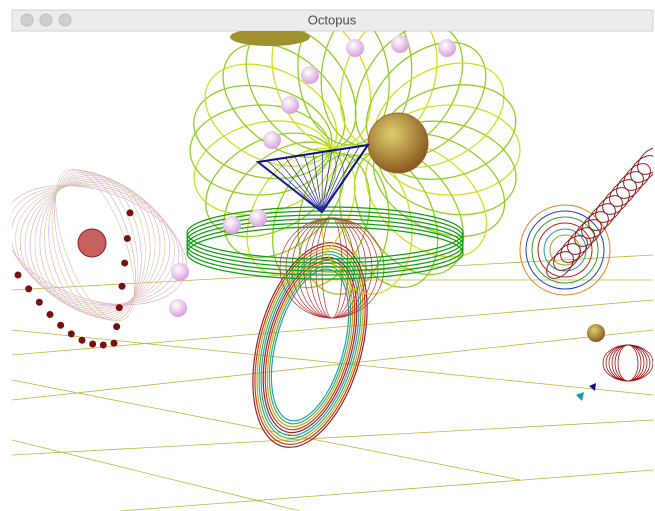  What do you see at coordinates (46, 20) in the screenshot?
I see `minimize-button` at bounding box center [46, 20].